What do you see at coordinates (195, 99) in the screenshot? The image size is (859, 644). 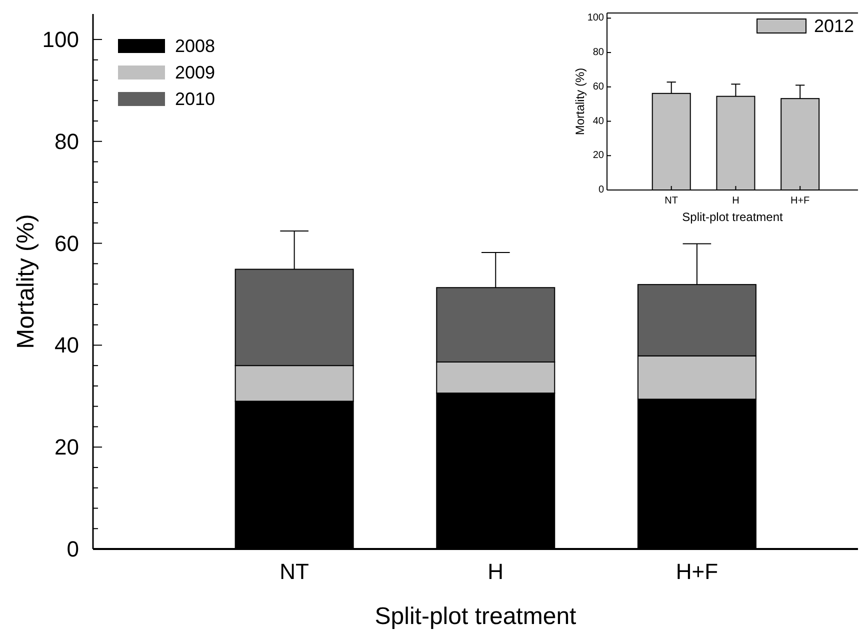 I see `legend-label: 2010` at bounding box center [195, 99].